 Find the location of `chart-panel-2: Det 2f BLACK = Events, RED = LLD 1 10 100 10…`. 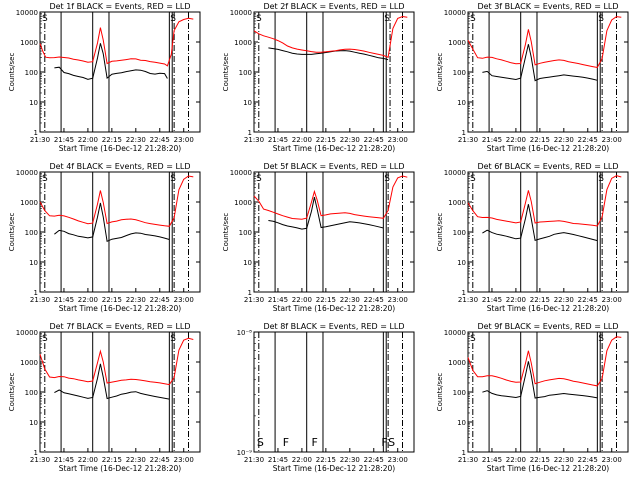

chart-panel-2: Det 2f BLACK = Events, RED = LLD 1 10 100 10… is located at coordinates (318, 77).